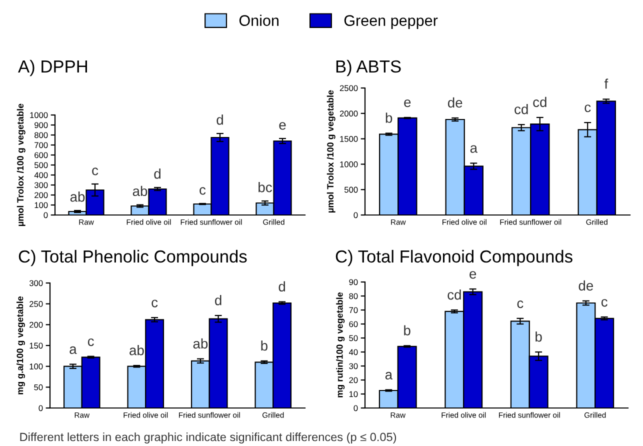 This screenshot has height=446, width=643. I want to click on y-axis-title: mg rutin/100 g vegetable, so click(340, 345).